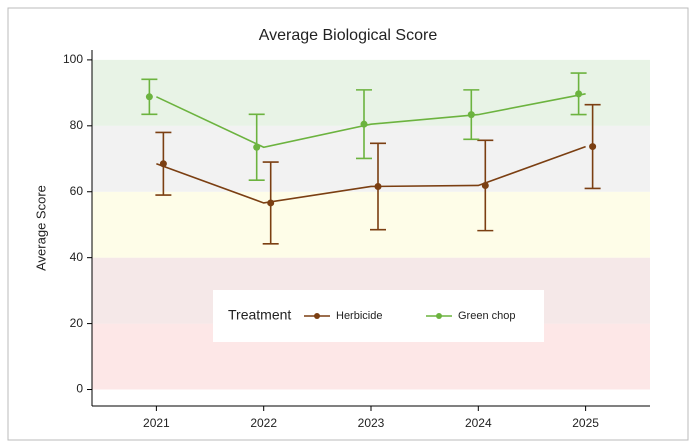 The height and width of the screenshot is (448, 696). I want to click on y-tick-label: 80, so click(77, 125).